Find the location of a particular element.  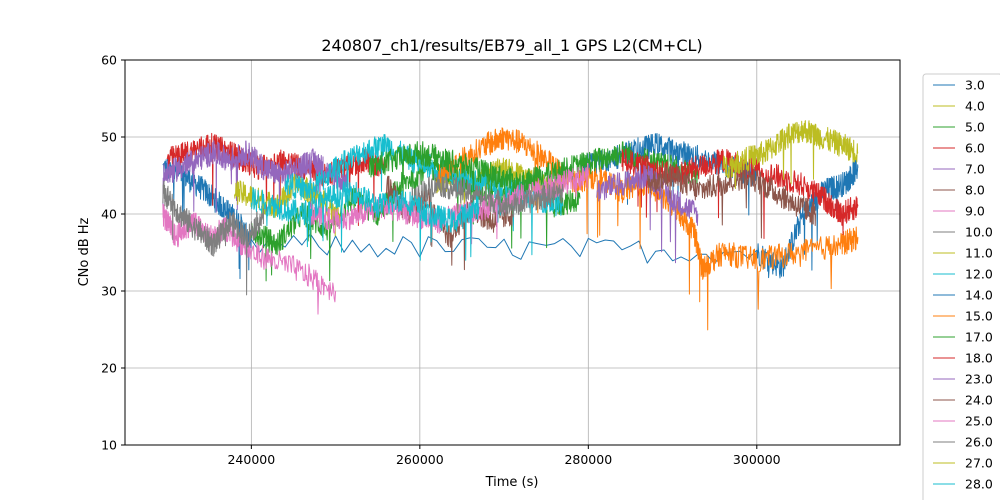

legend-entry-label: 24.0 is located at coordinates (979, 400).